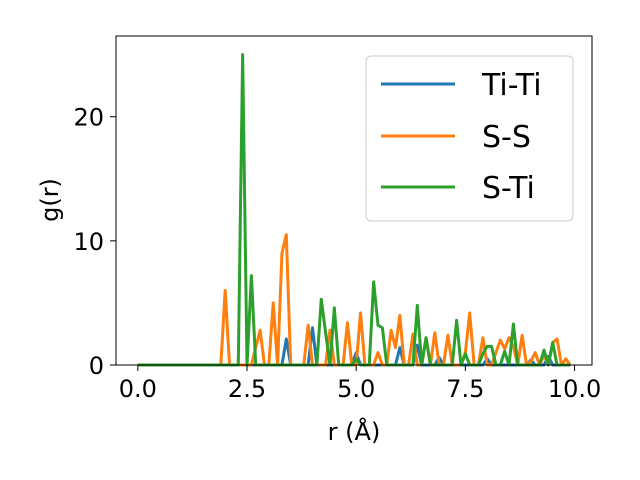 This screenshot has width=640, height=480. Describe the element at coordinates (354, 431) in the screenshot. I see `x-axis-label: r (Å)` at that location.